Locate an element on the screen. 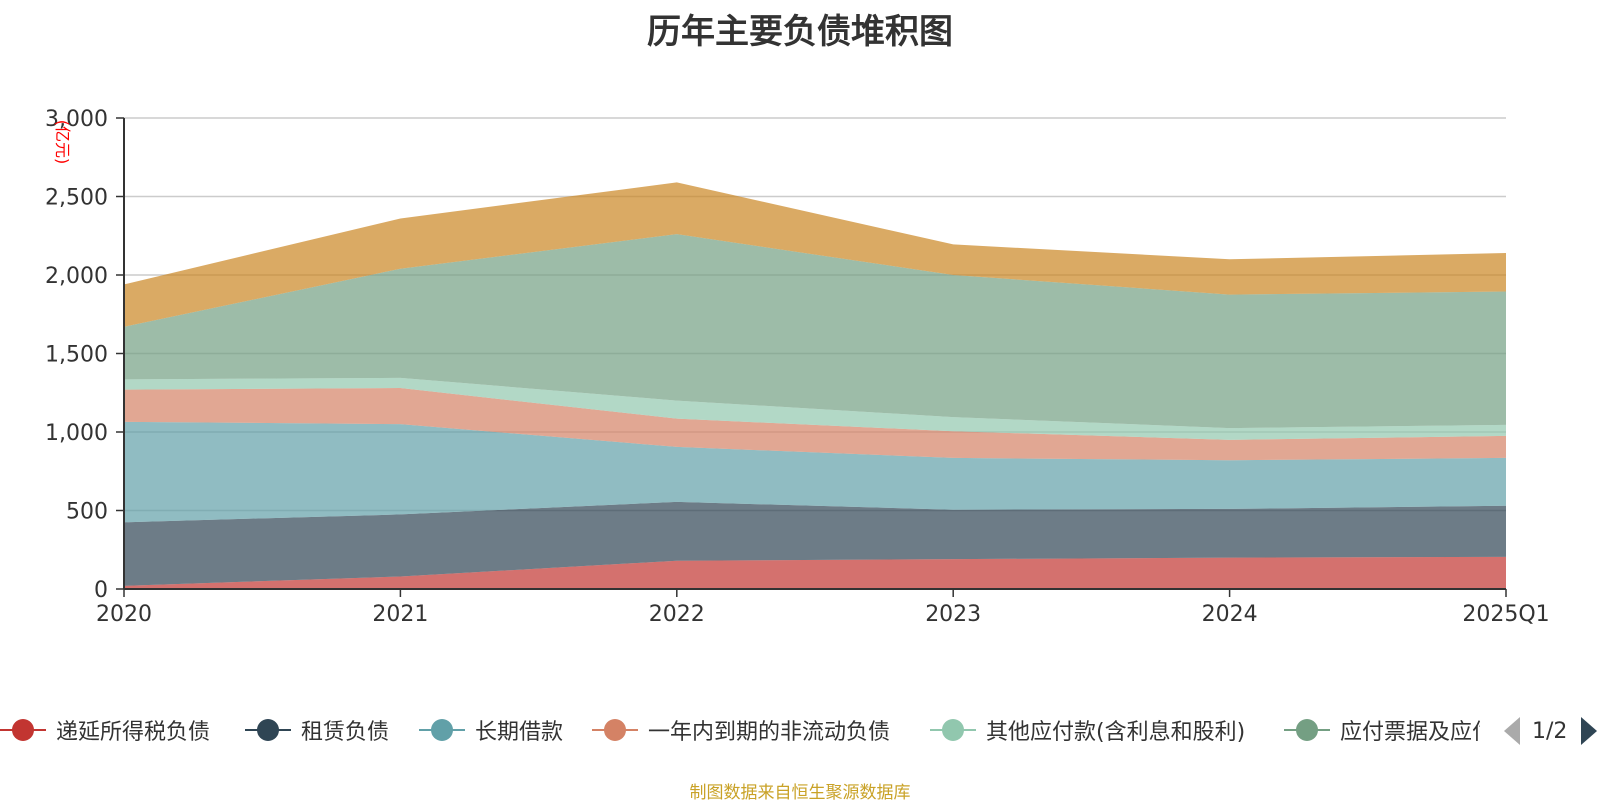 The image size is (1600, 803). legend-prev-page-icon is located at coordinates (1512, 731).